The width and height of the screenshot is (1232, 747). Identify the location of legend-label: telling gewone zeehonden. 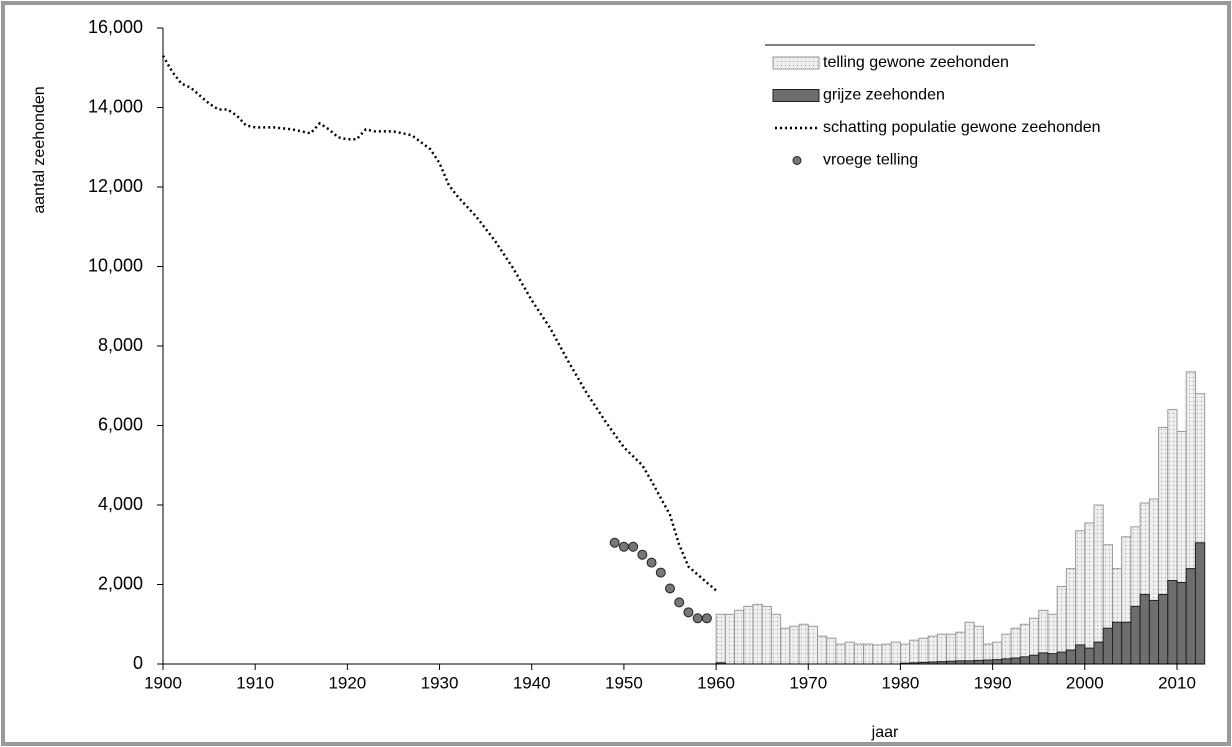
(916, 62).